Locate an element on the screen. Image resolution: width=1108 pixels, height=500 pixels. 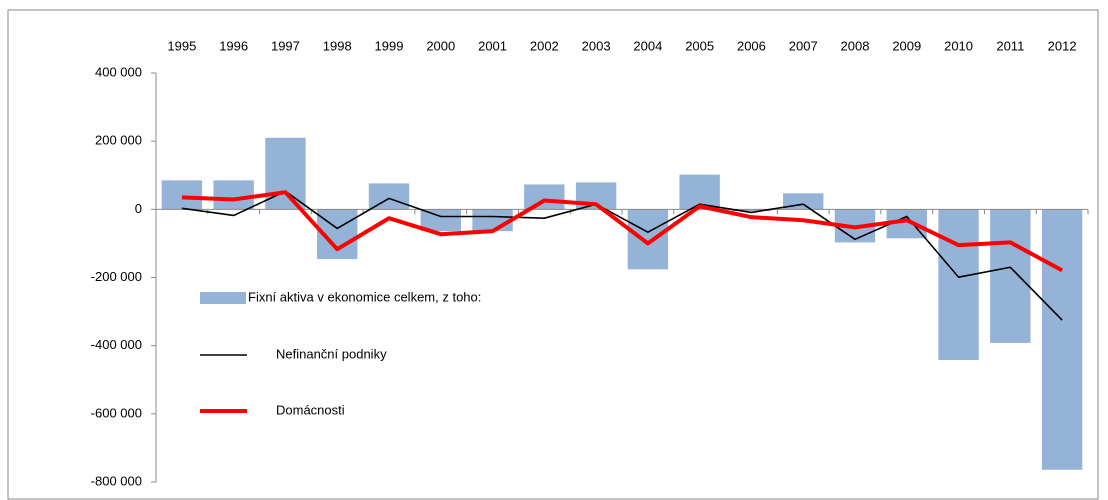
y-tick-label: -600 000 is located at coordinates (116, 412).